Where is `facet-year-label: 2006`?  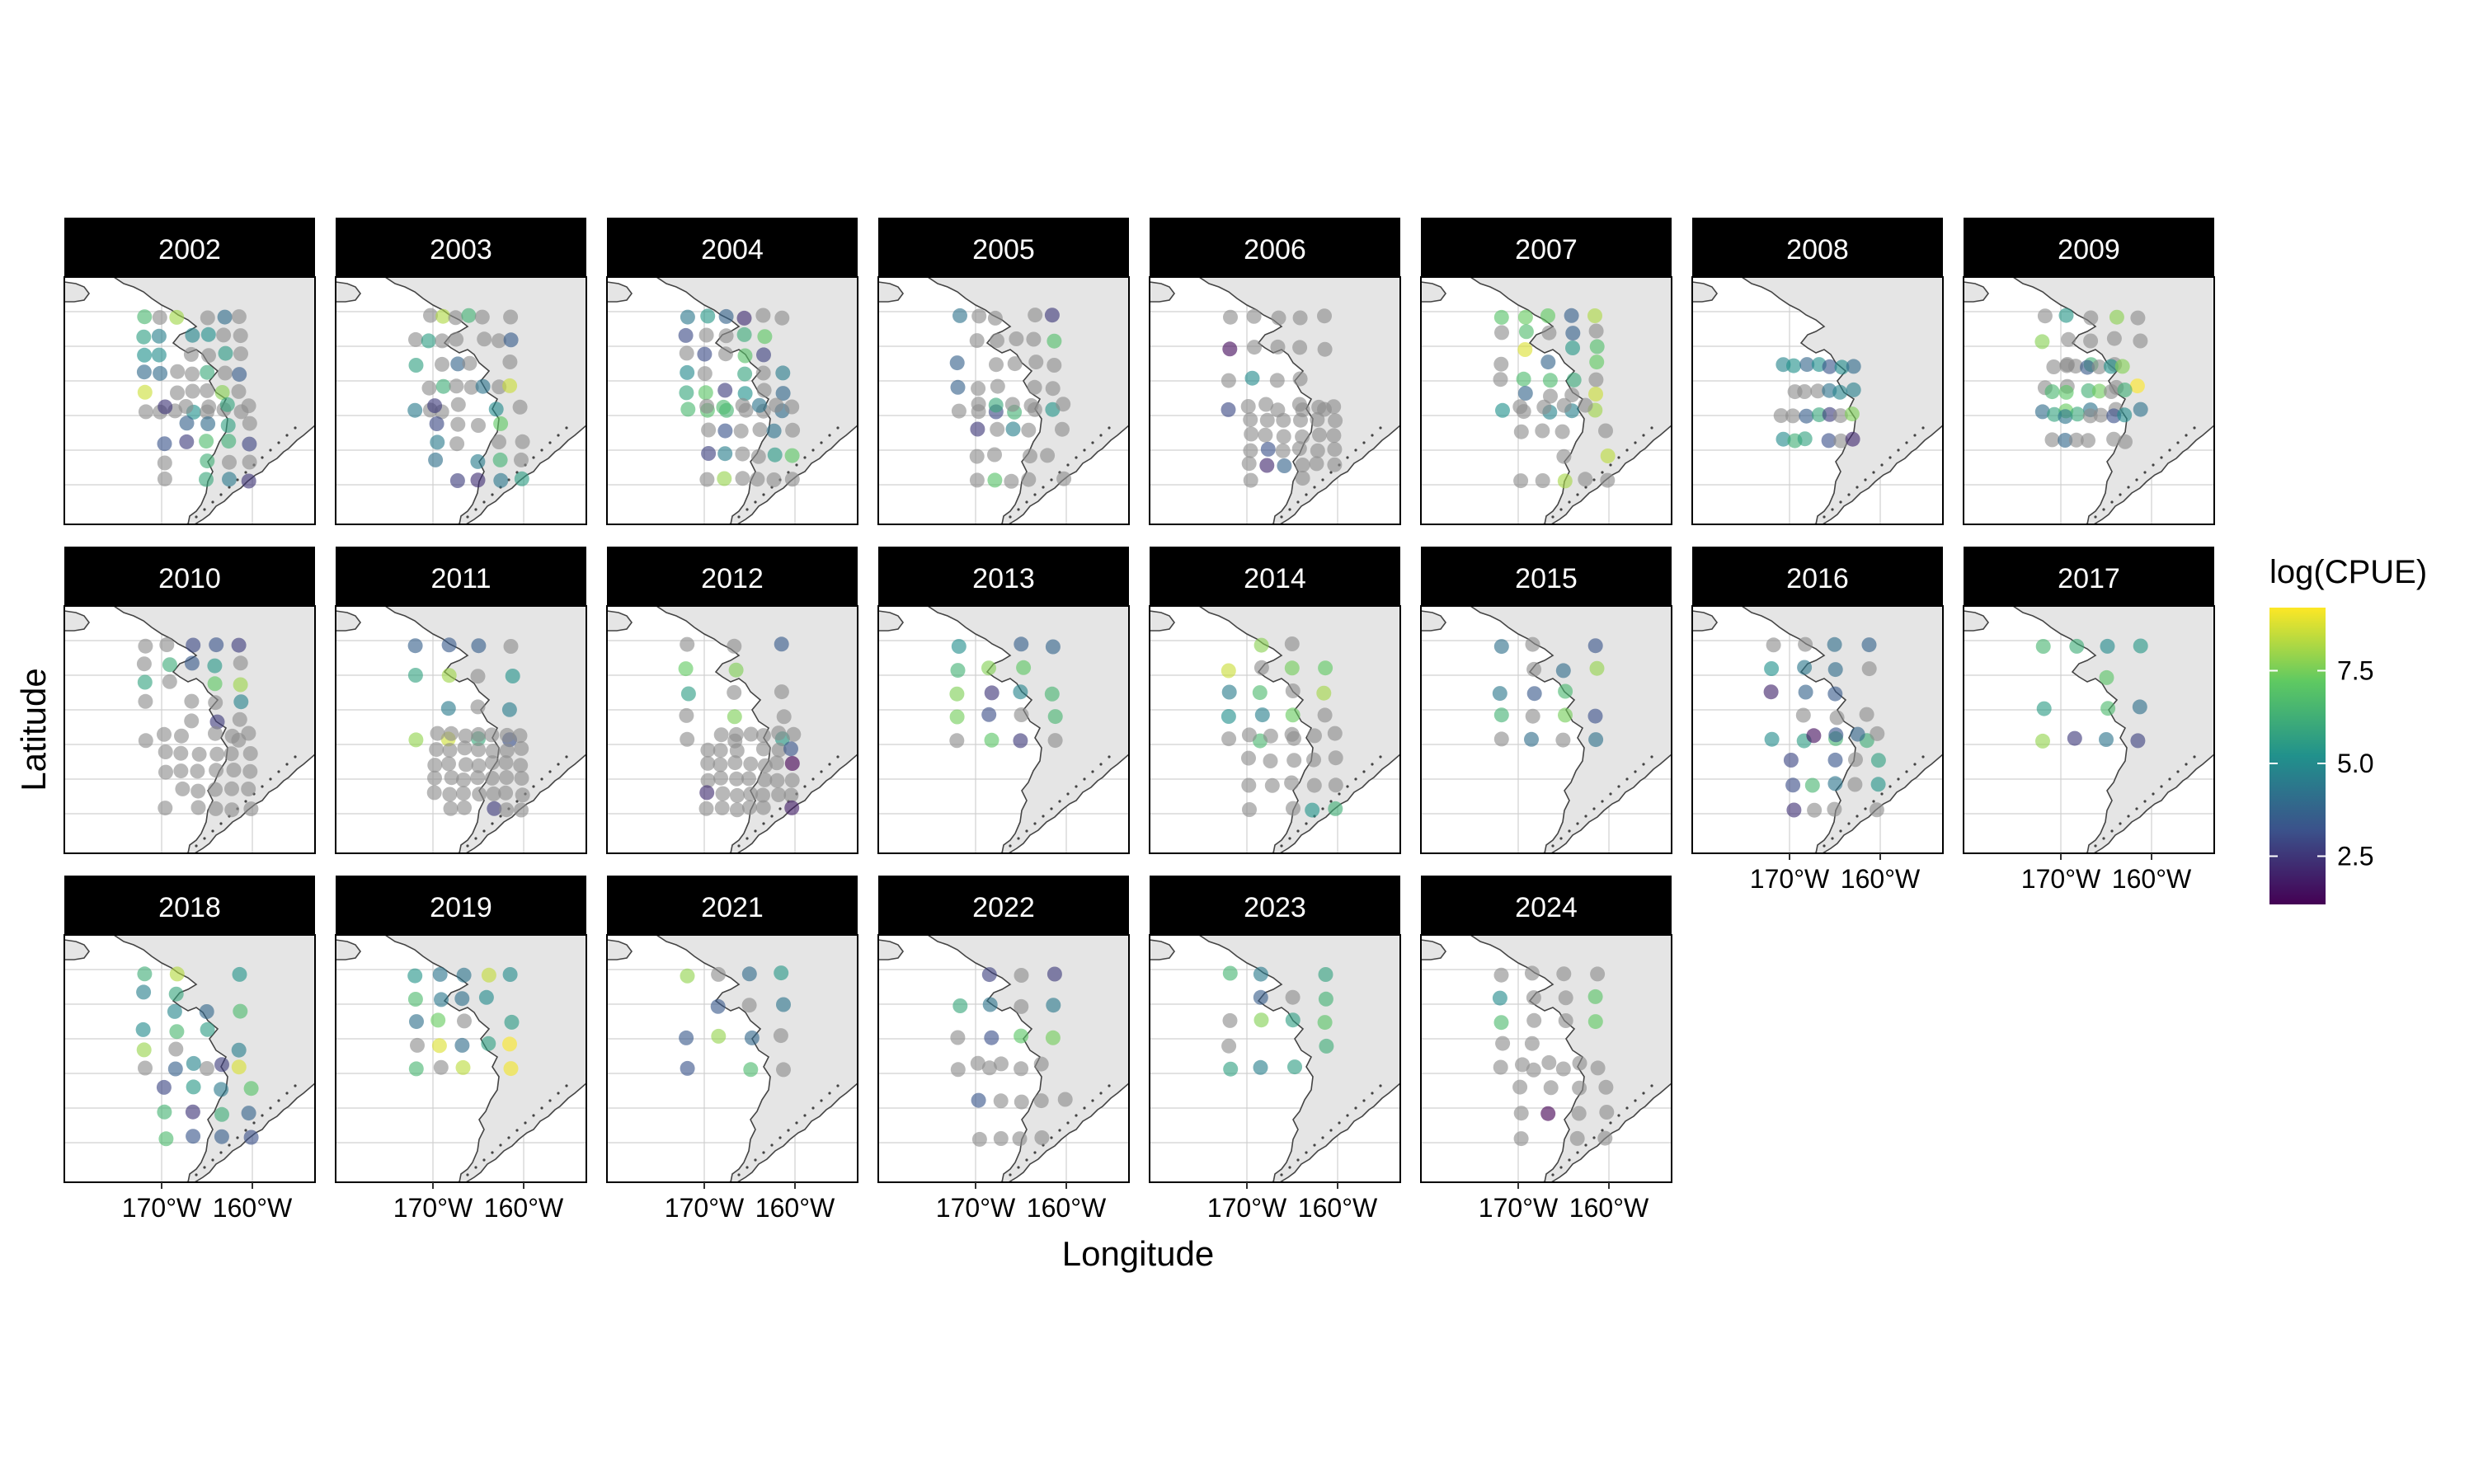
facet-year-label: 2006 is located at coordinates (1275, 249).